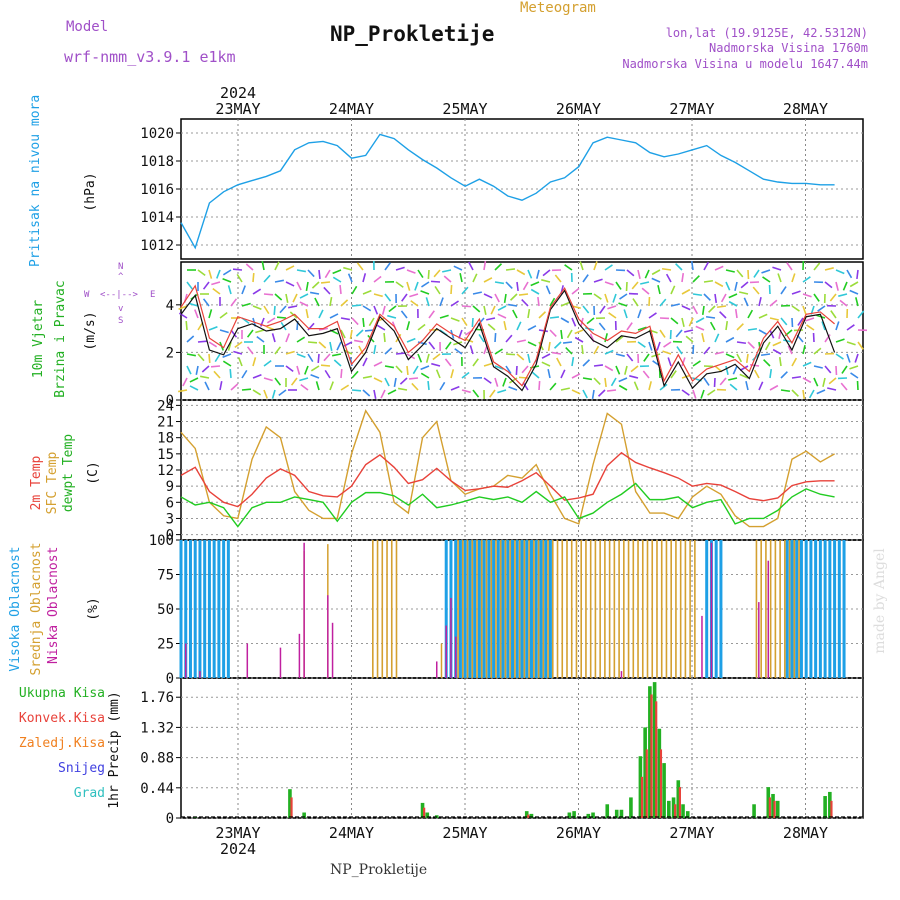  I want to click on day-label-bottom: 27MAY, so click(691, 833).